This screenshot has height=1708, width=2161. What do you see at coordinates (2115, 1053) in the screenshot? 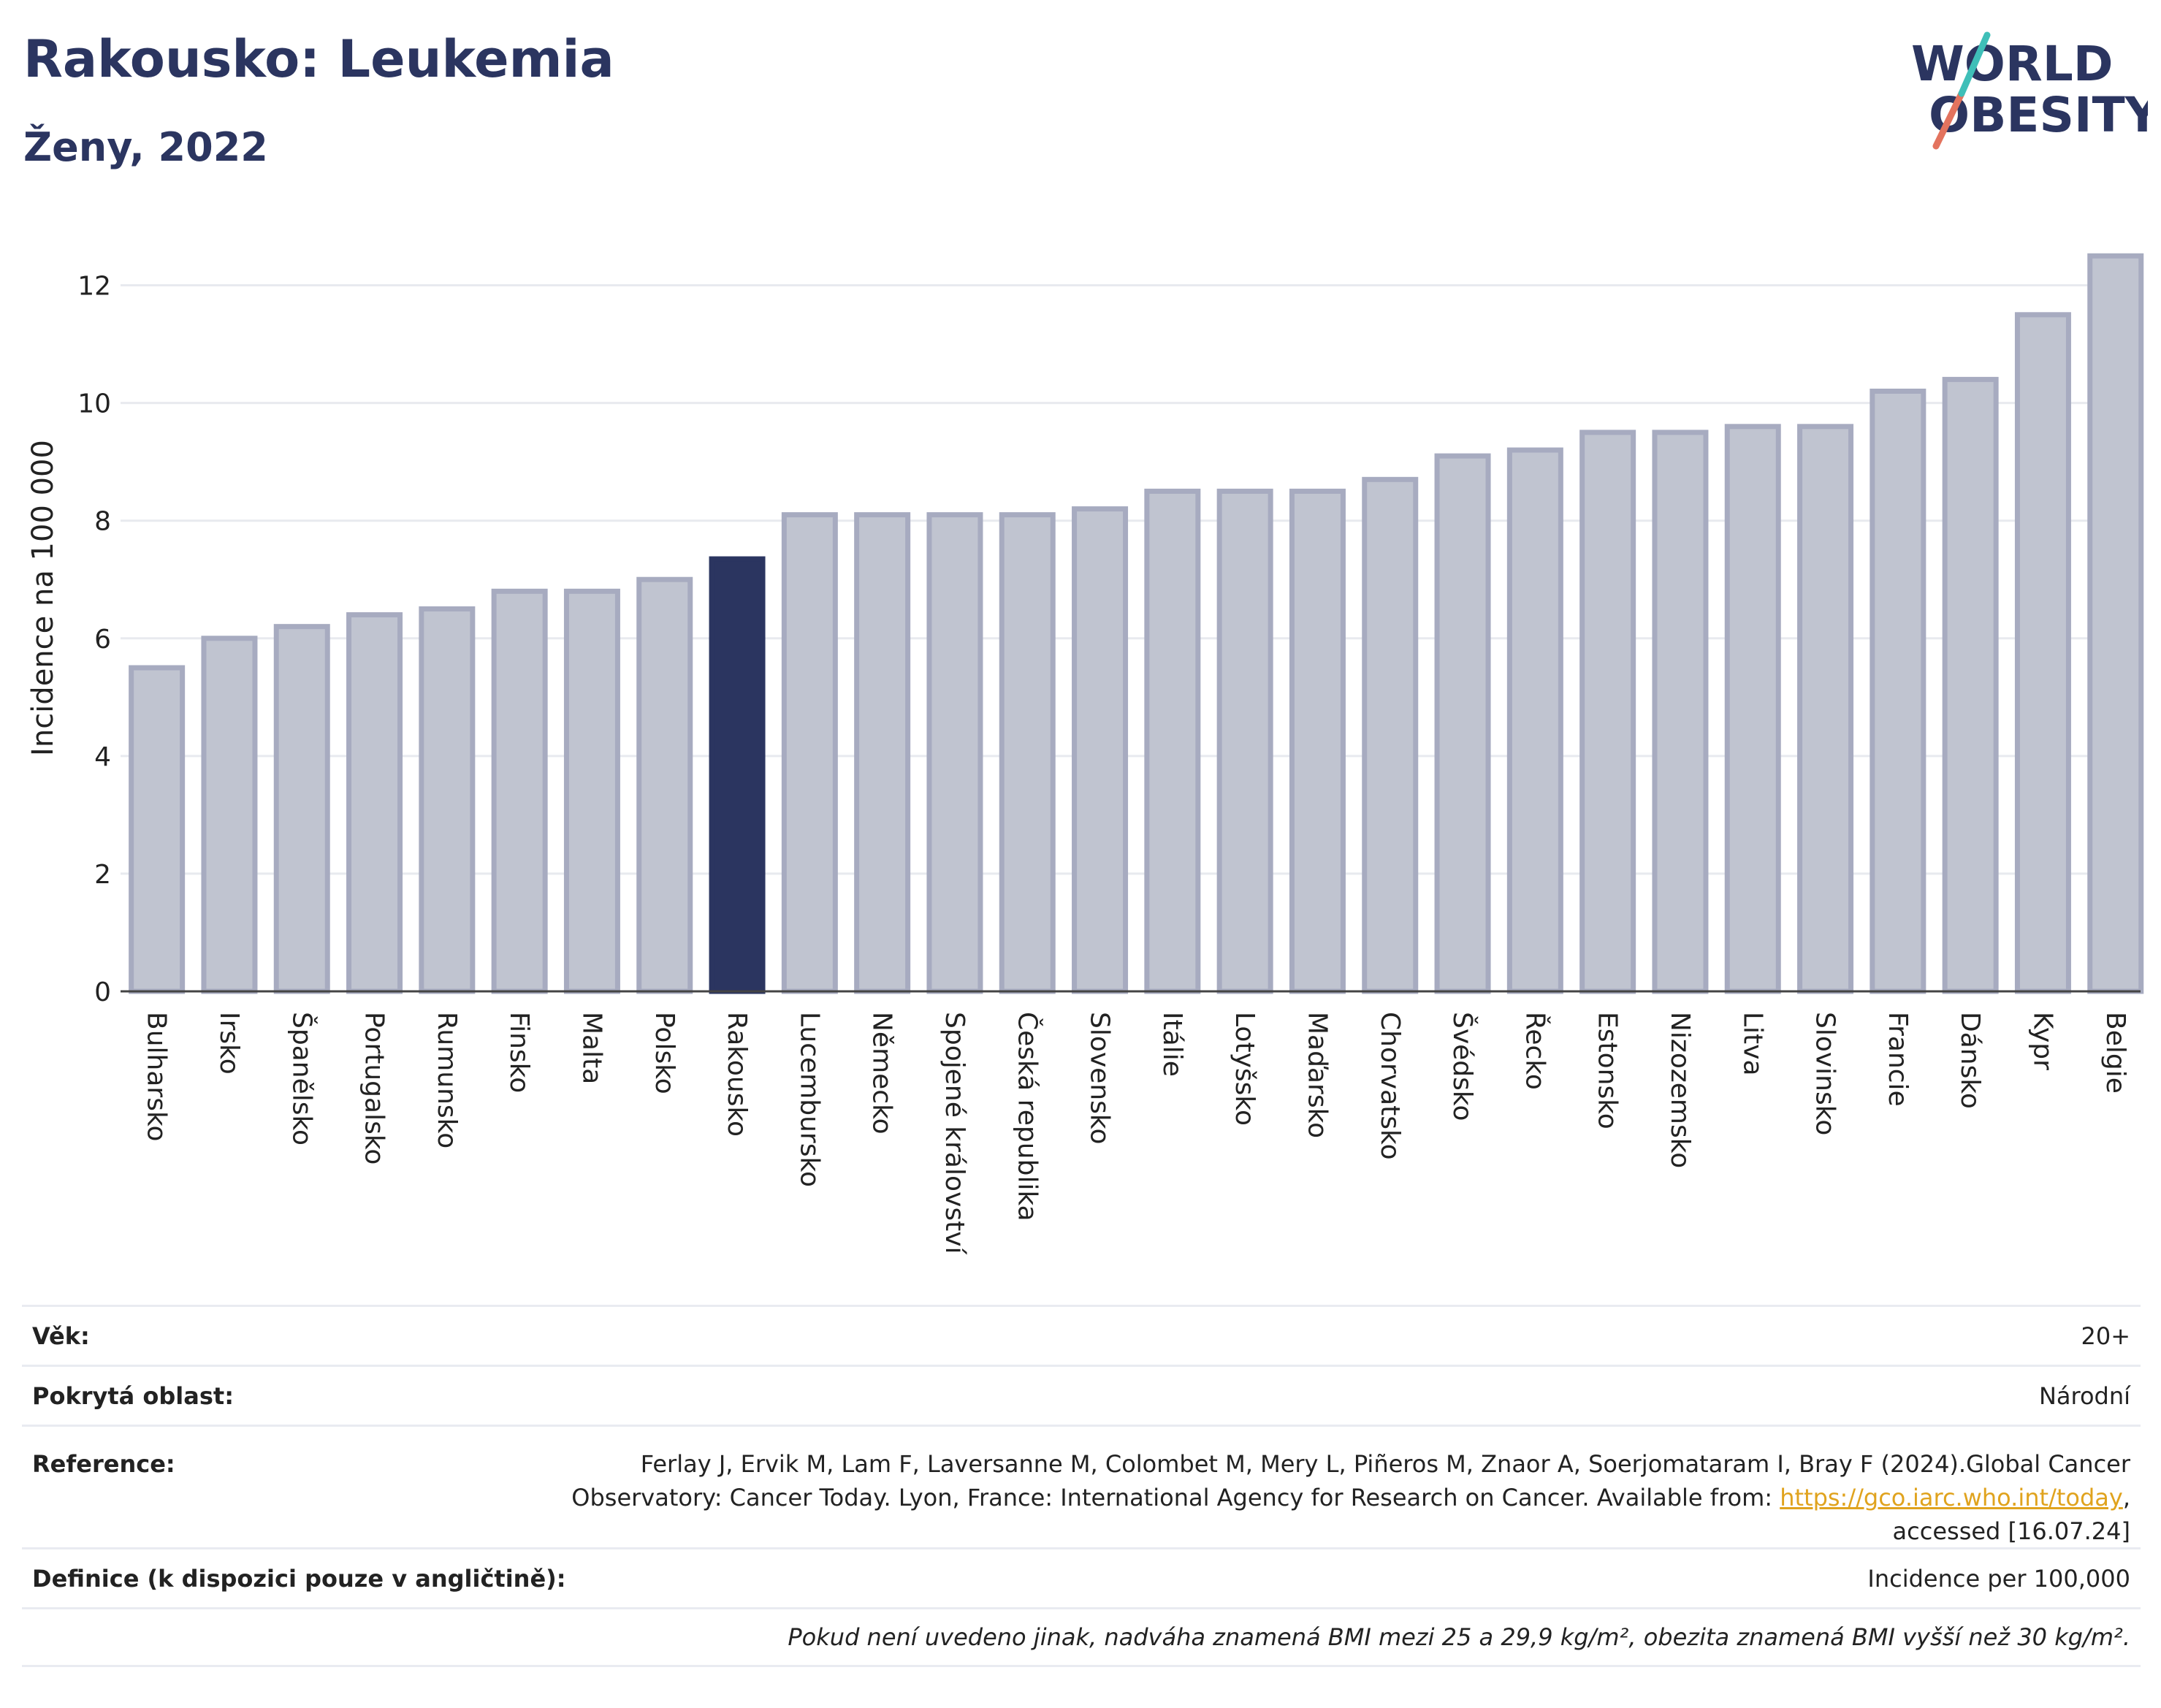
I see `x-tick-label: Belgie` at bounding box center [2115, 1053].